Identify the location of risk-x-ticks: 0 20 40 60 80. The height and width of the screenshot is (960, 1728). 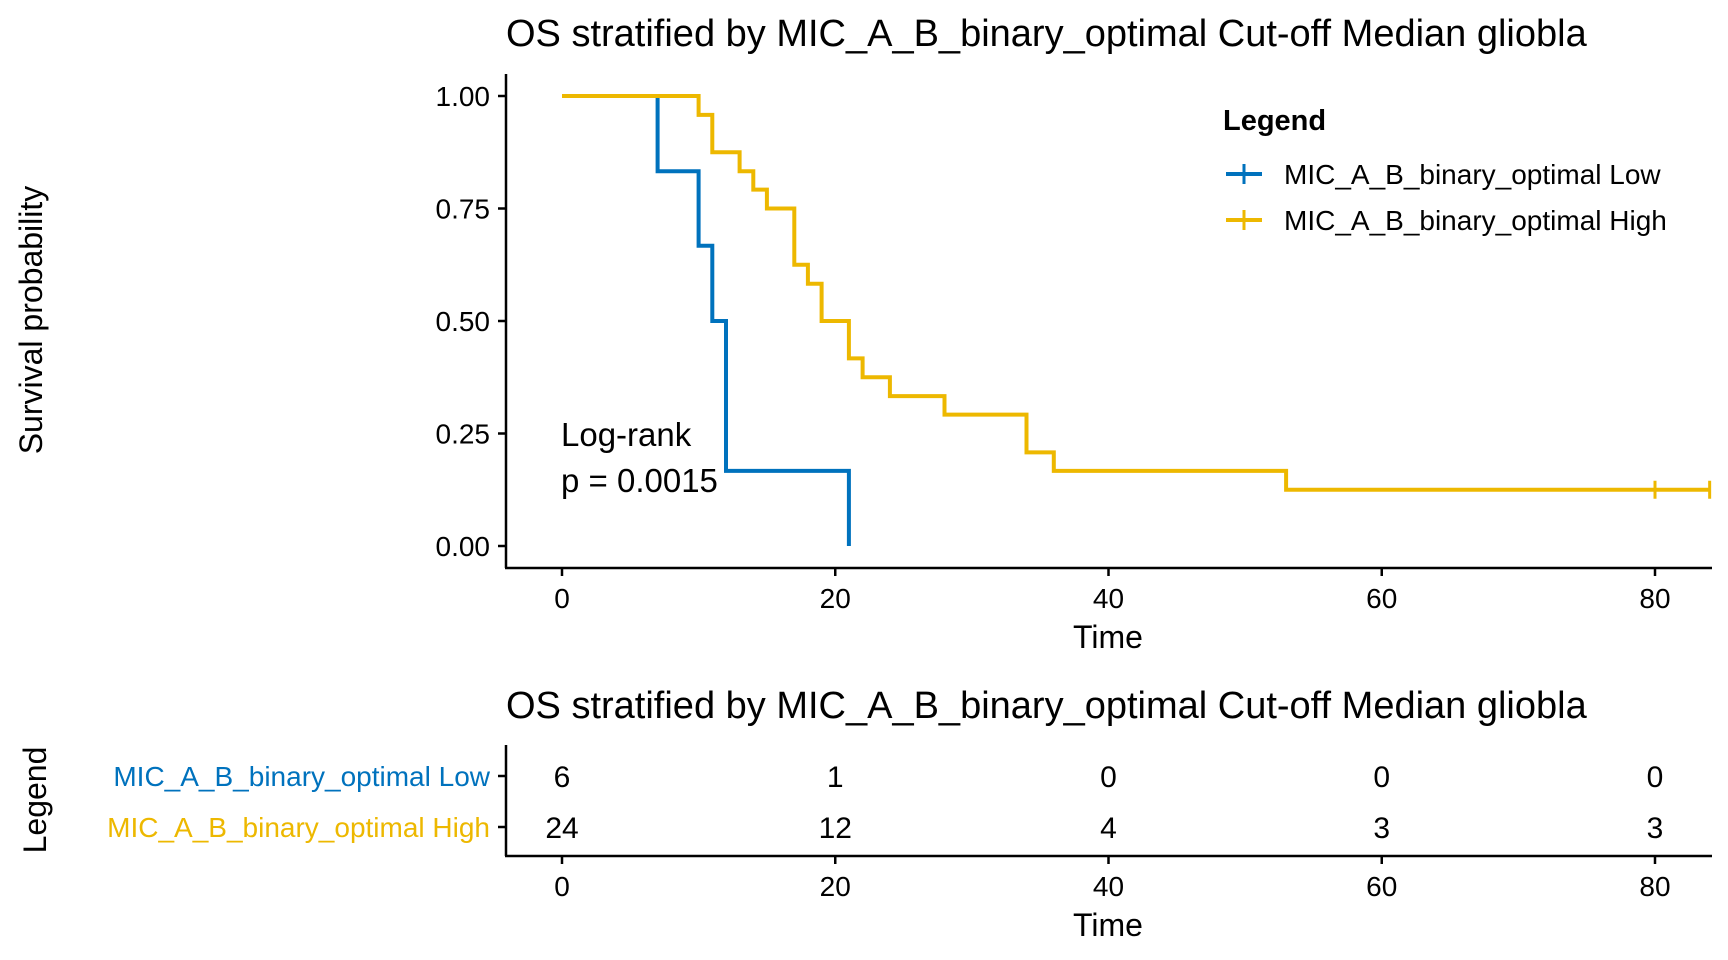
(1112, 879).